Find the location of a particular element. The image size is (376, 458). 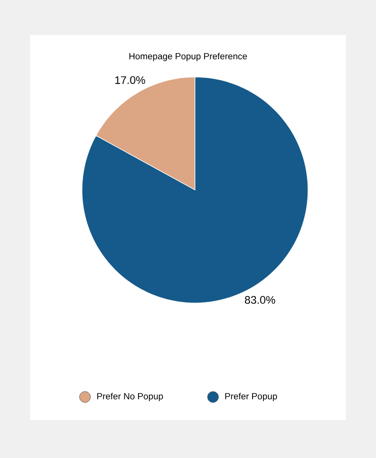

data-label: 83.0% is located at coordinates (260, 300).